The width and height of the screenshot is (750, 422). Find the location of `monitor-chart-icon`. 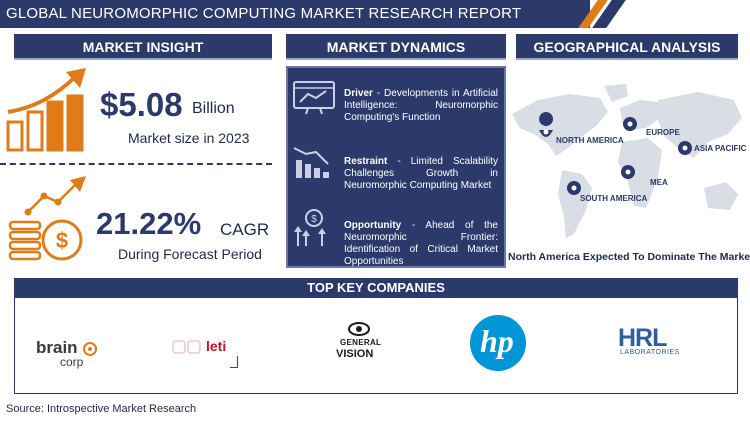

monitor-chart-icon is located at coordinates (314, 98).